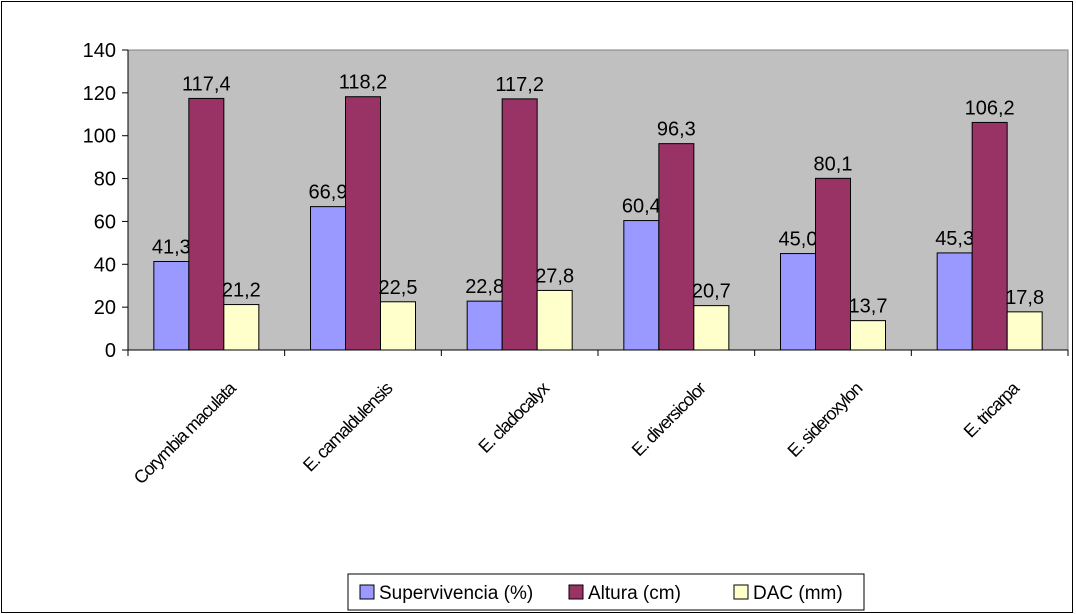 The width and height of the screenshot is (1076, 614). What do you see at coordinates (669, 419) in the screenshot?
I see `category-label: E. diversicolor` at bounding box center [669, 419].